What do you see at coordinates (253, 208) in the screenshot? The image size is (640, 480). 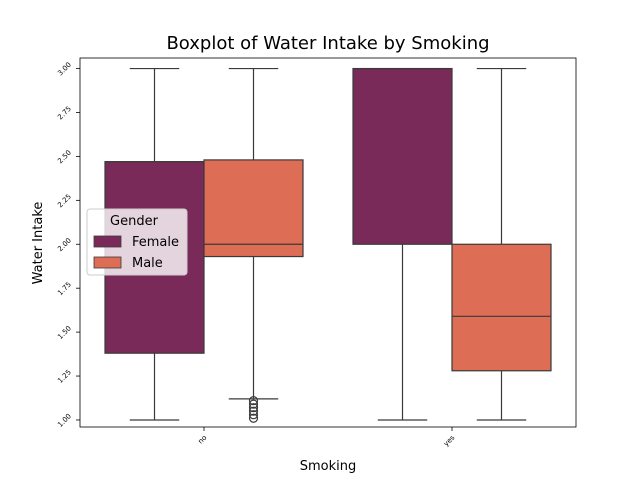 I see `box-male-no` at bounding box center [253, 208].